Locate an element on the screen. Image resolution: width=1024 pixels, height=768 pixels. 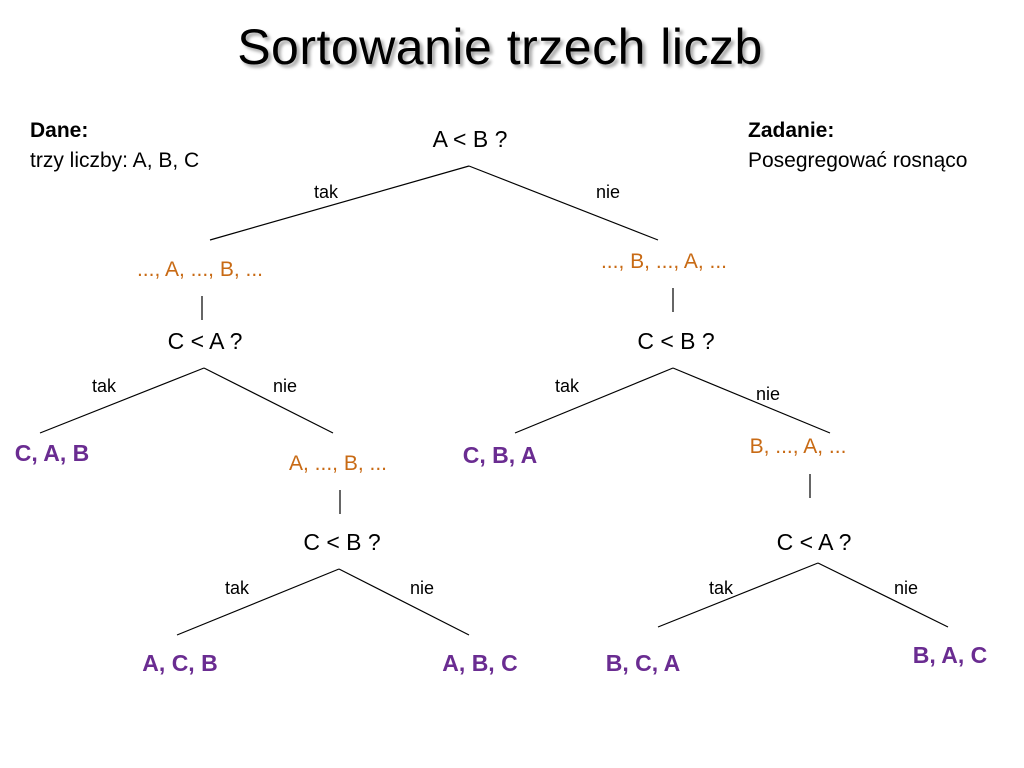
branch-label-q3l-no: nie is located at coordinates (422, 588).